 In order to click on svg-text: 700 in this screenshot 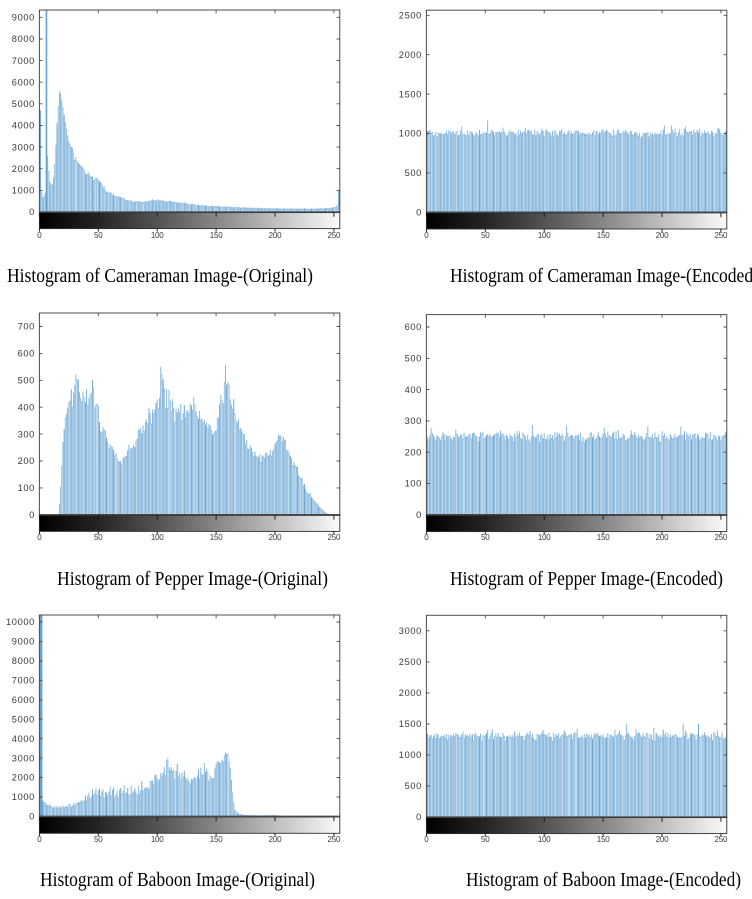, I will do `click(26, 327)`.